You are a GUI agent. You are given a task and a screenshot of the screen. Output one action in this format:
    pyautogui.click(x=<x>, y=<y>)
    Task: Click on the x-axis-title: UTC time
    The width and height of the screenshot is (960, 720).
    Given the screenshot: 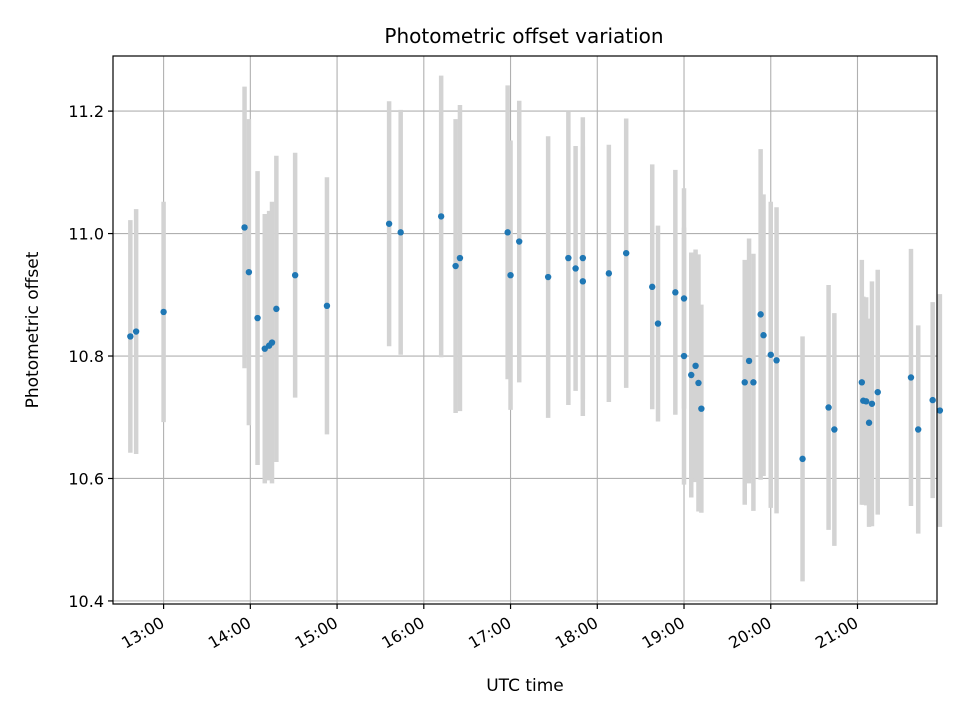 What is the action you would take?
    pyautogui.click(x=525, y=686)
    